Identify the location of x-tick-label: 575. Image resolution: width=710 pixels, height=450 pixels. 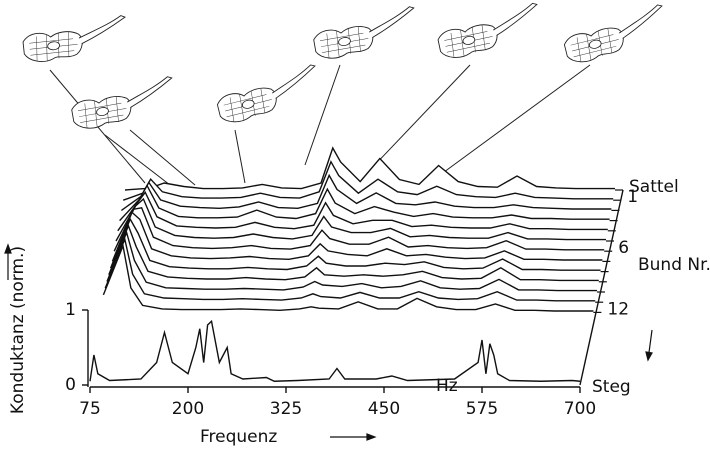
(482, 409).